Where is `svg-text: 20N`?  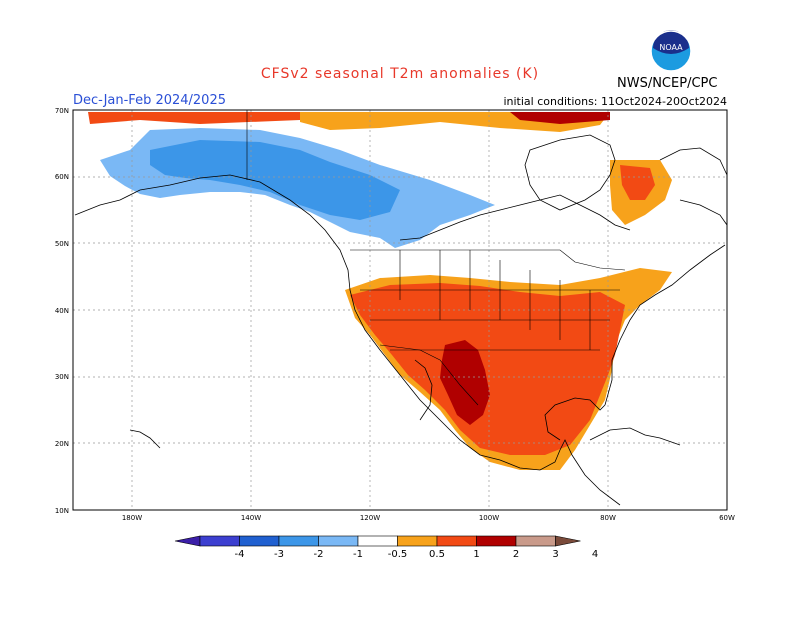
svg-text: 20N is located at coordinates (62, 444).